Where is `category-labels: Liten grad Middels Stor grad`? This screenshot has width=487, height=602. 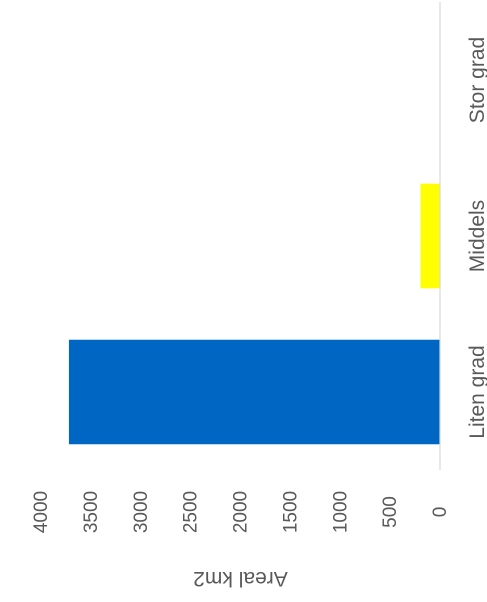
category-labels: Liten grad Middels Stor grad is located at coordinates (476, 238).